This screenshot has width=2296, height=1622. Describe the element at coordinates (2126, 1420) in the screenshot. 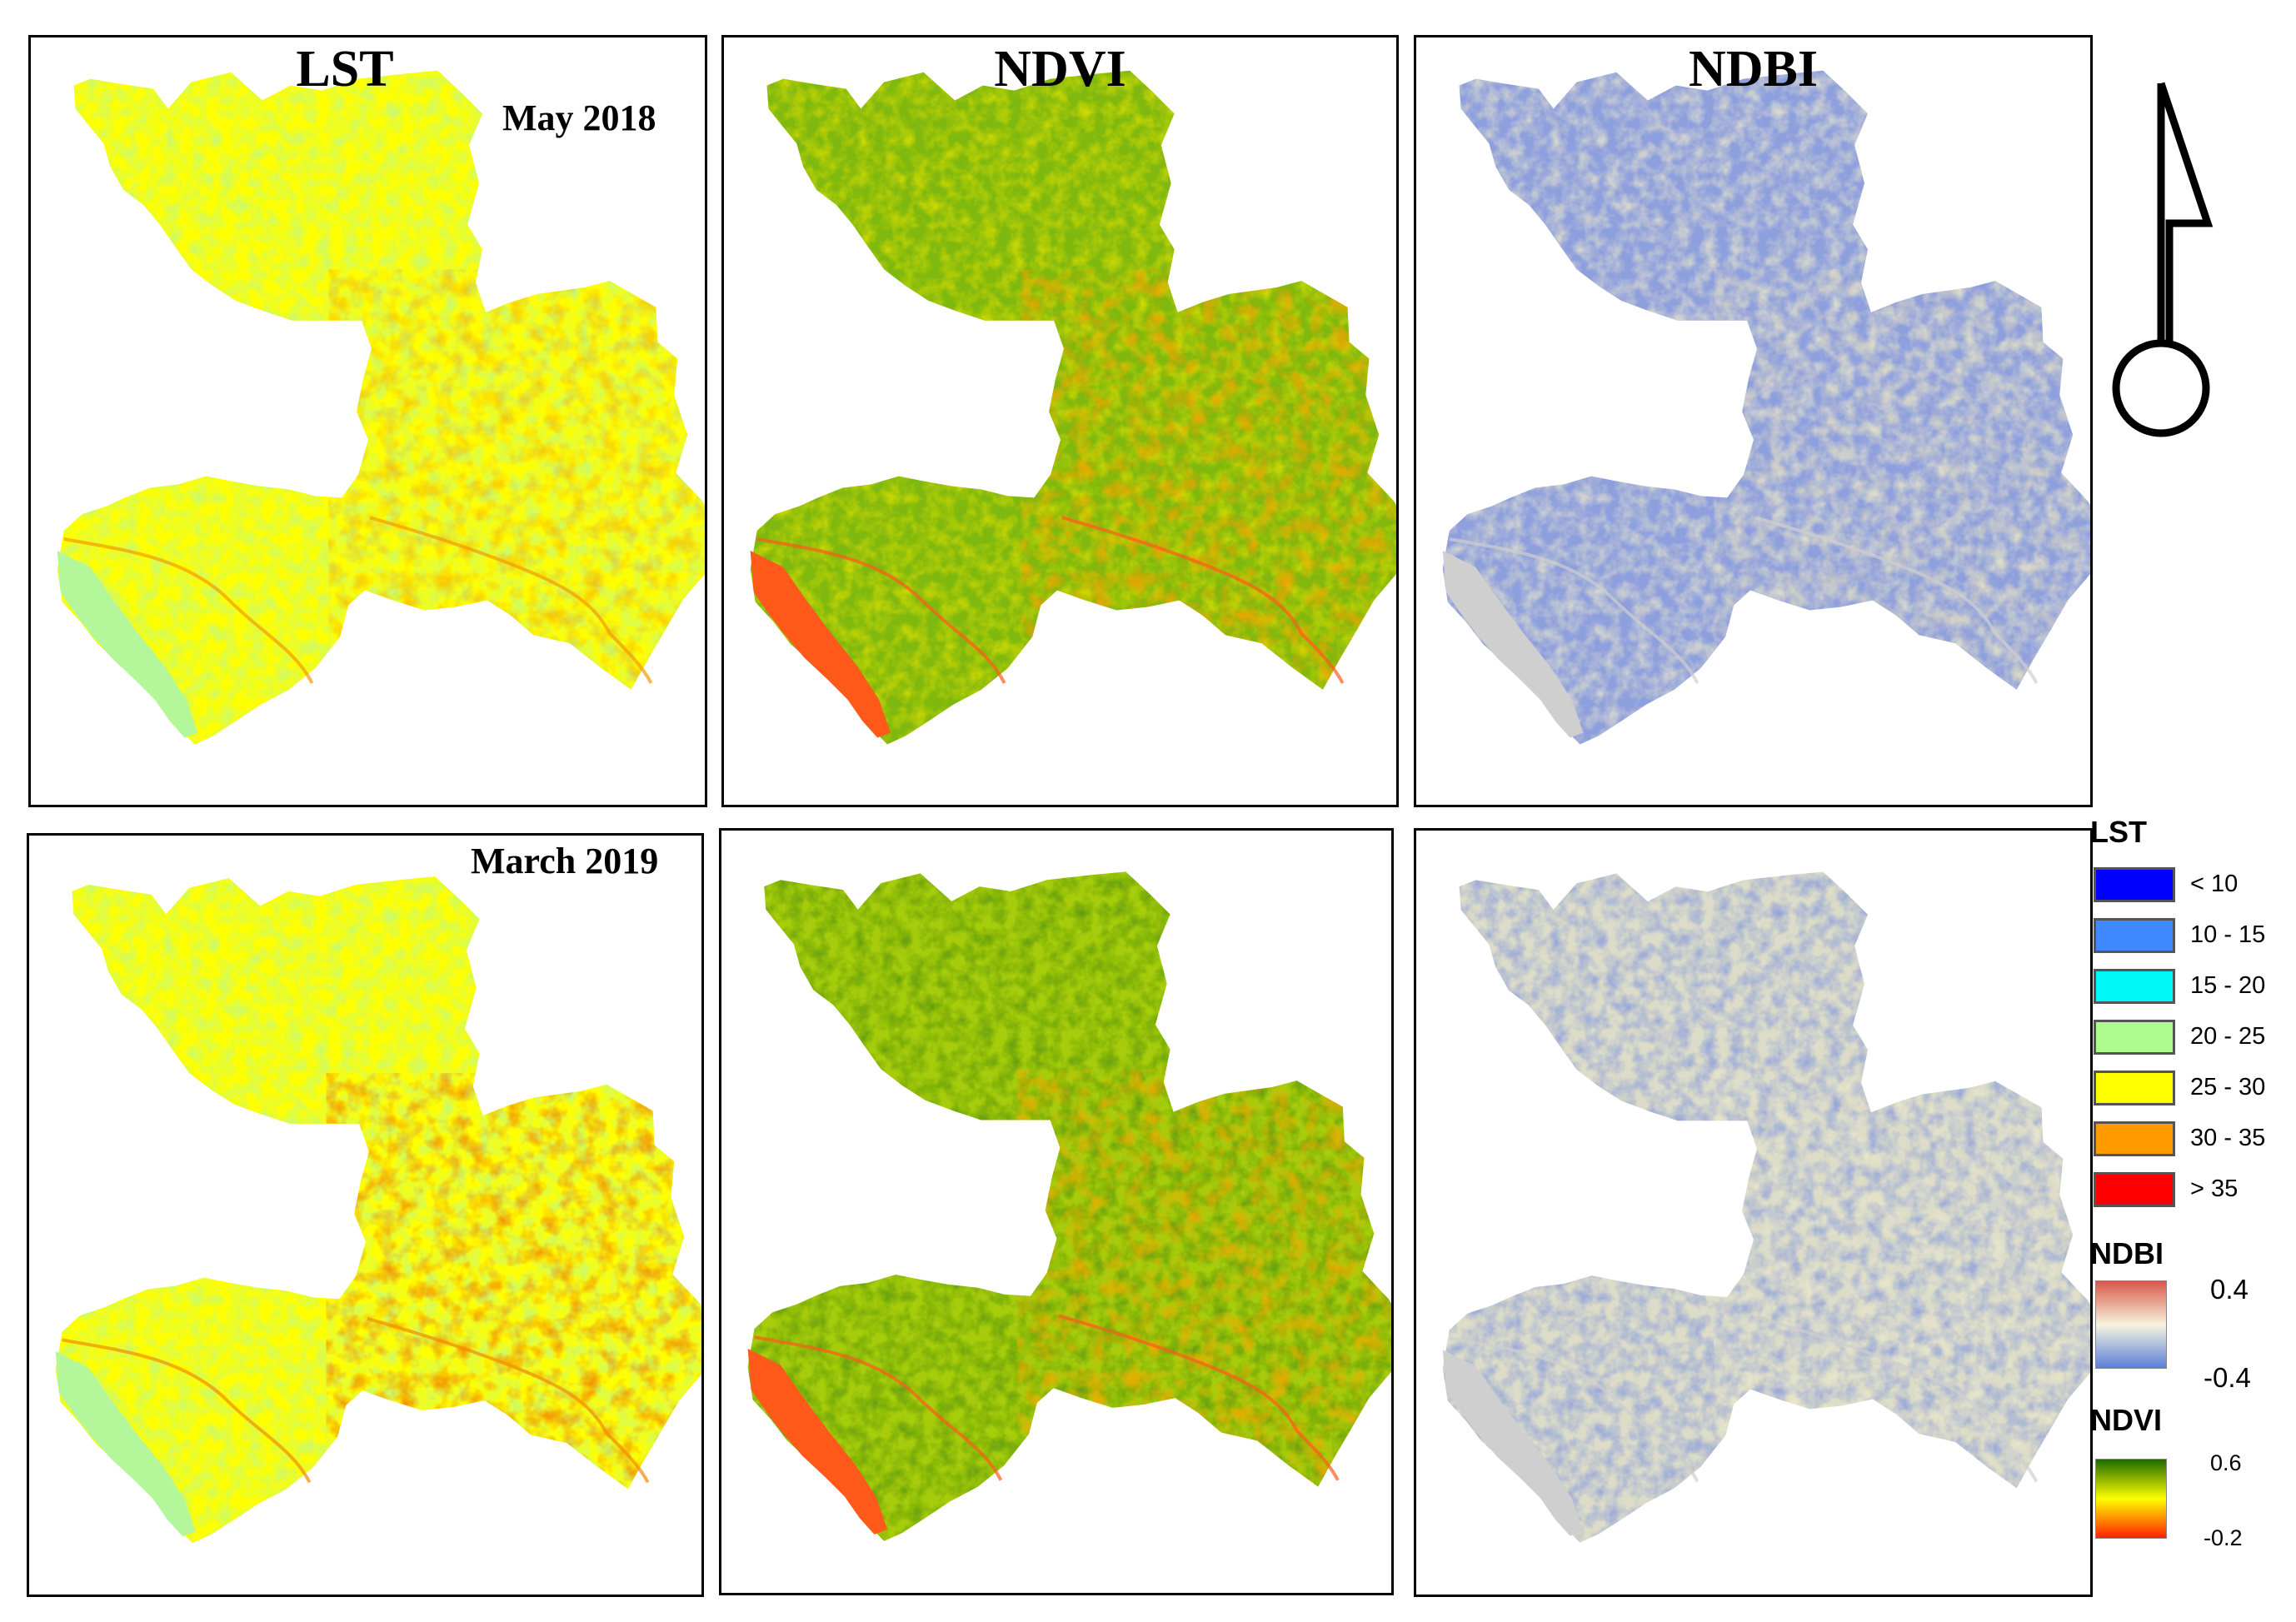

I see `legend-ndvi-title: NDVI` at that location.